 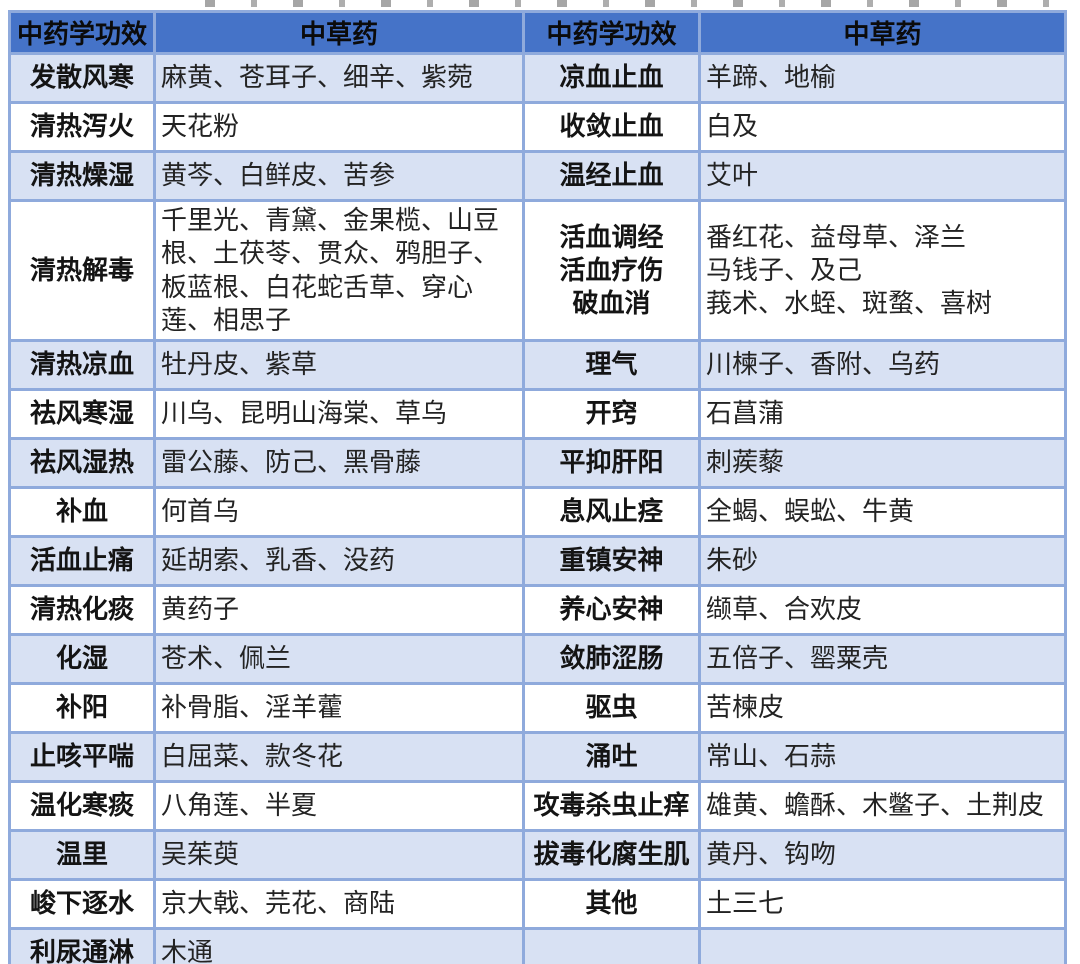 What do you see at coordinates (339, 806) in the screenshot?
I see `herbs-cell: 八角莲、半夏` at bounding box center [339, 806].